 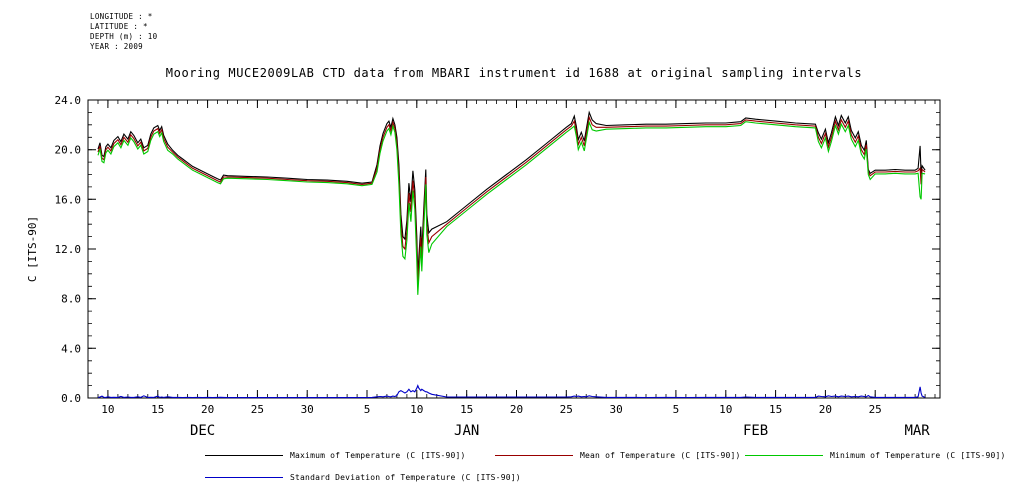 I want to click on y-tick-label: 12.0, so click(x=68, y=249).